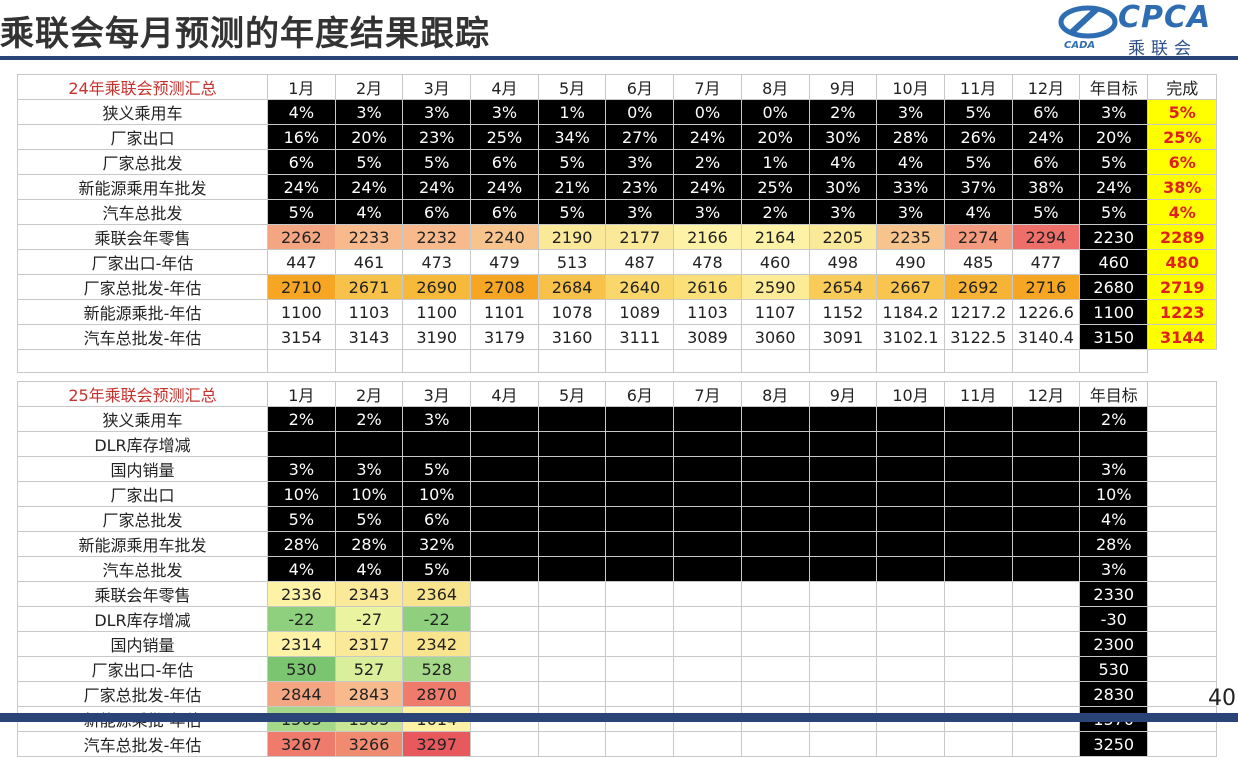  Describe the element at coordinates (1114, 694) in the screenshot. I see `year-target-cell: 2830` at that location.